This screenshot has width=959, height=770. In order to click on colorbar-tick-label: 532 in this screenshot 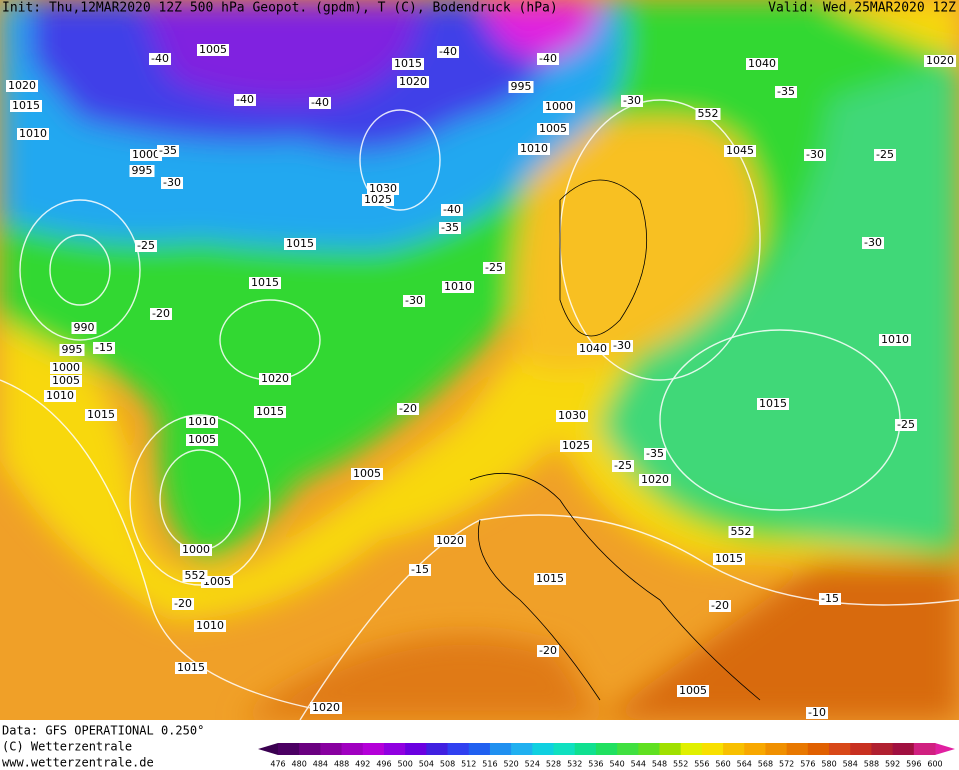, I will do `click(574, 764)`.